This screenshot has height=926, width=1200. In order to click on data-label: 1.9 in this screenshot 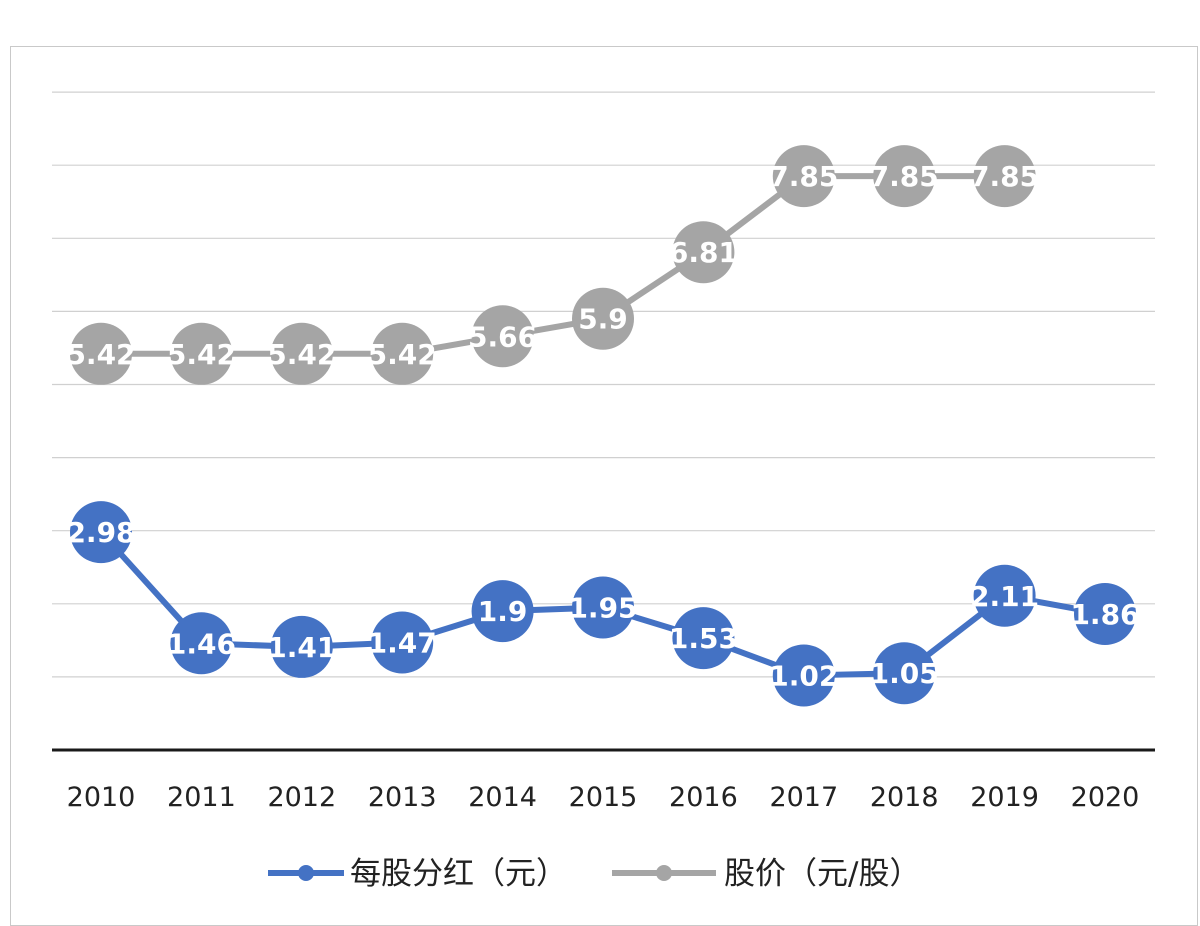, I will do `click(503, 611)`.